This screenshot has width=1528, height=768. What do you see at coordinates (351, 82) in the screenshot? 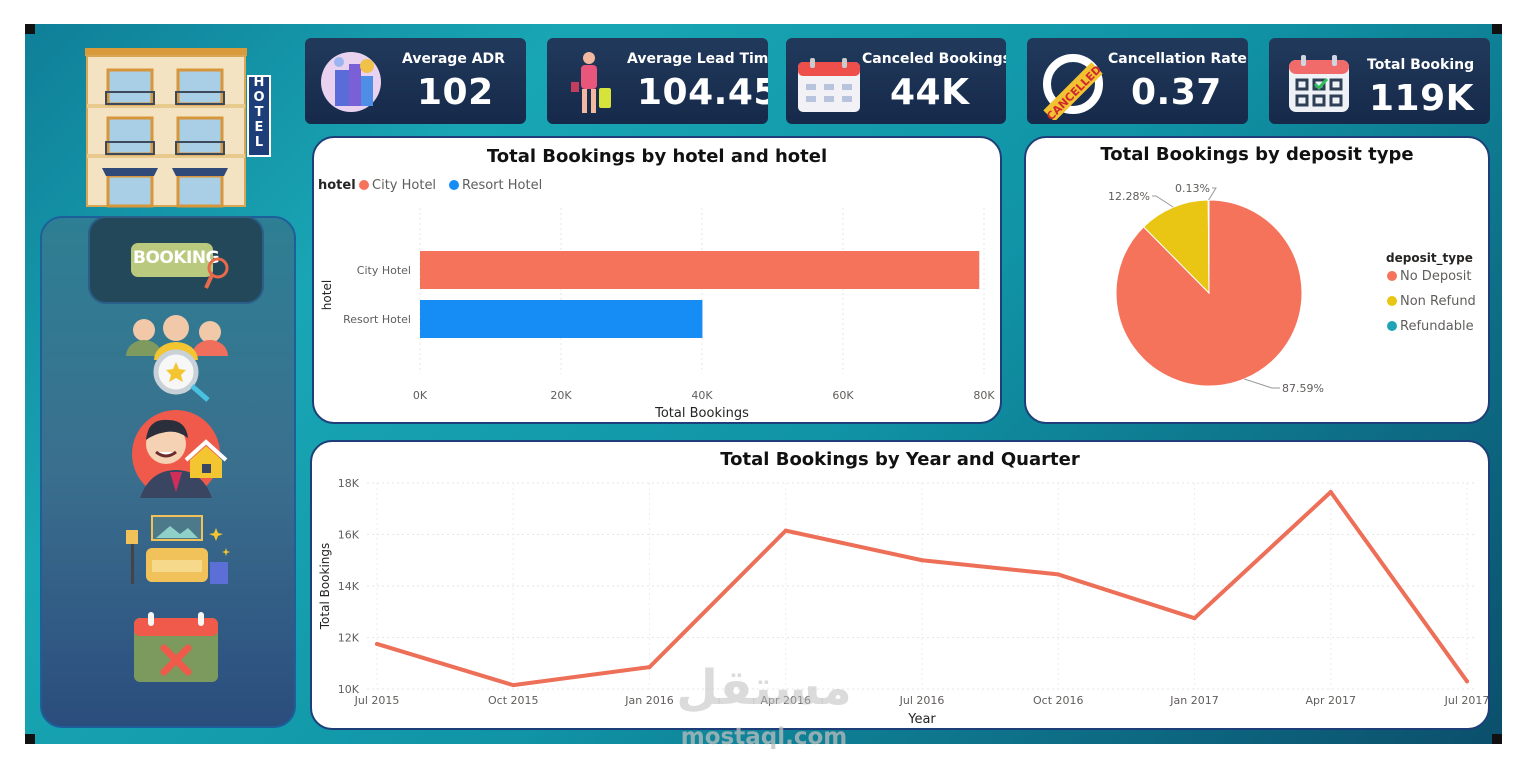
I see `hotel-city-icon` at bounding box center [351, 82].